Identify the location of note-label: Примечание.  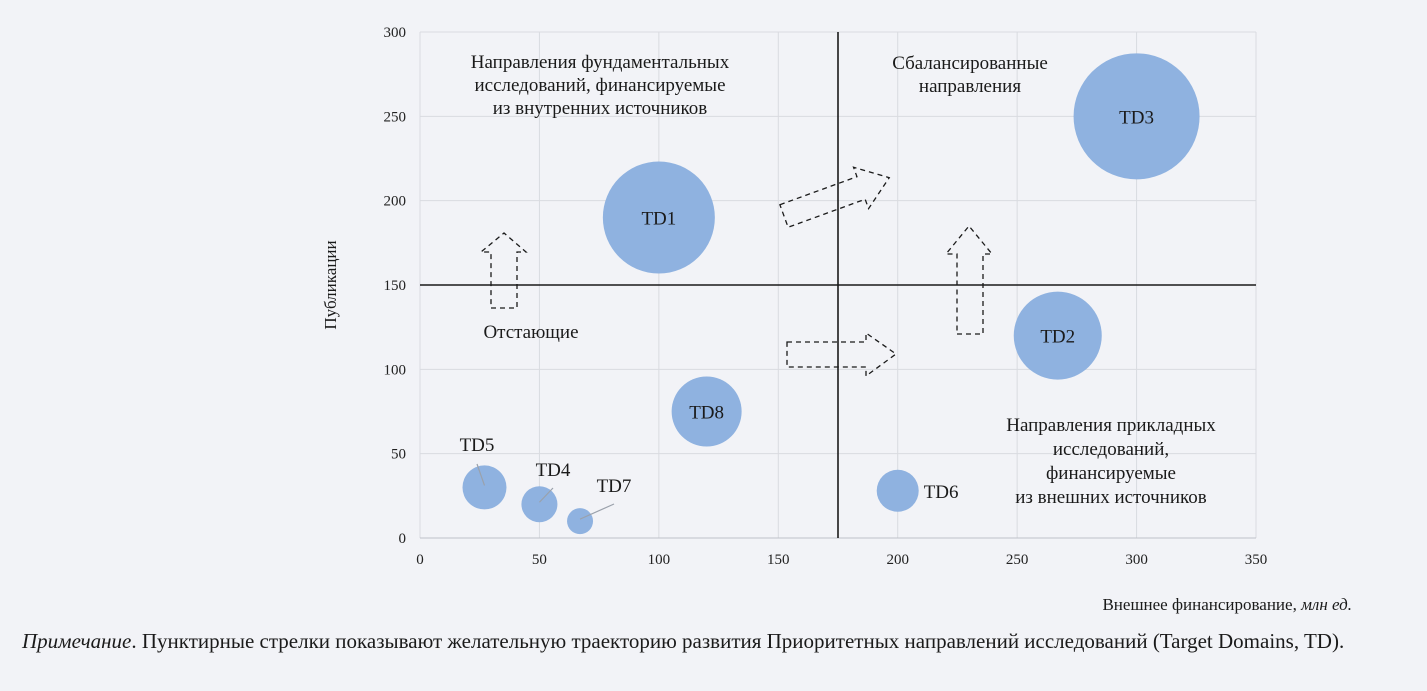
(77, 641).